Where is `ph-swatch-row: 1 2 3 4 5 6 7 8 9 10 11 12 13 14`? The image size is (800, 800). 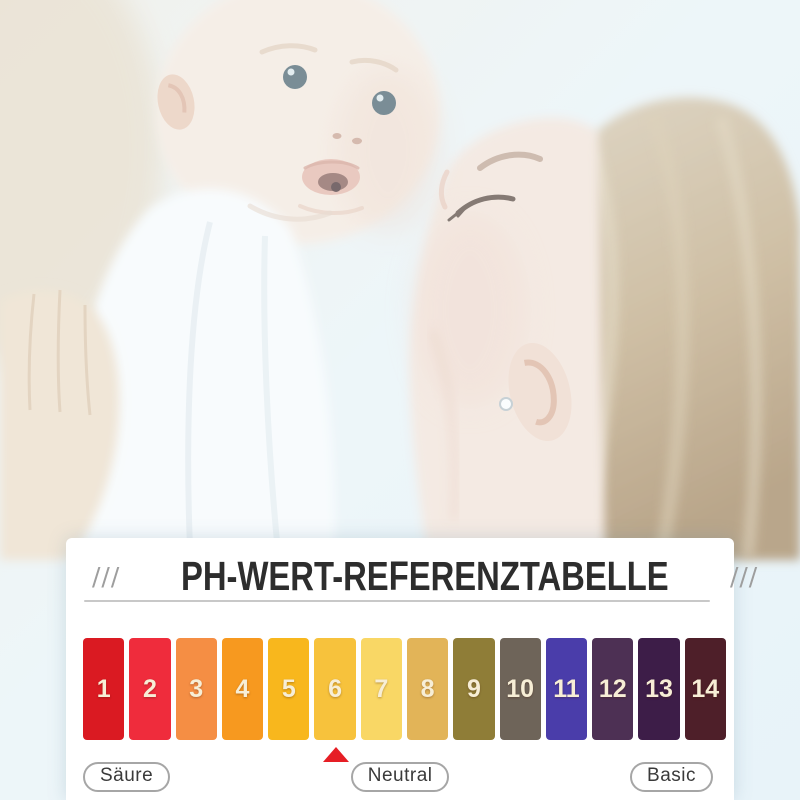
ph-swatch-row: 1 2 3 4 5 6 7 8 9 10 11 12 13 14 is located at coordinates (404, 689).